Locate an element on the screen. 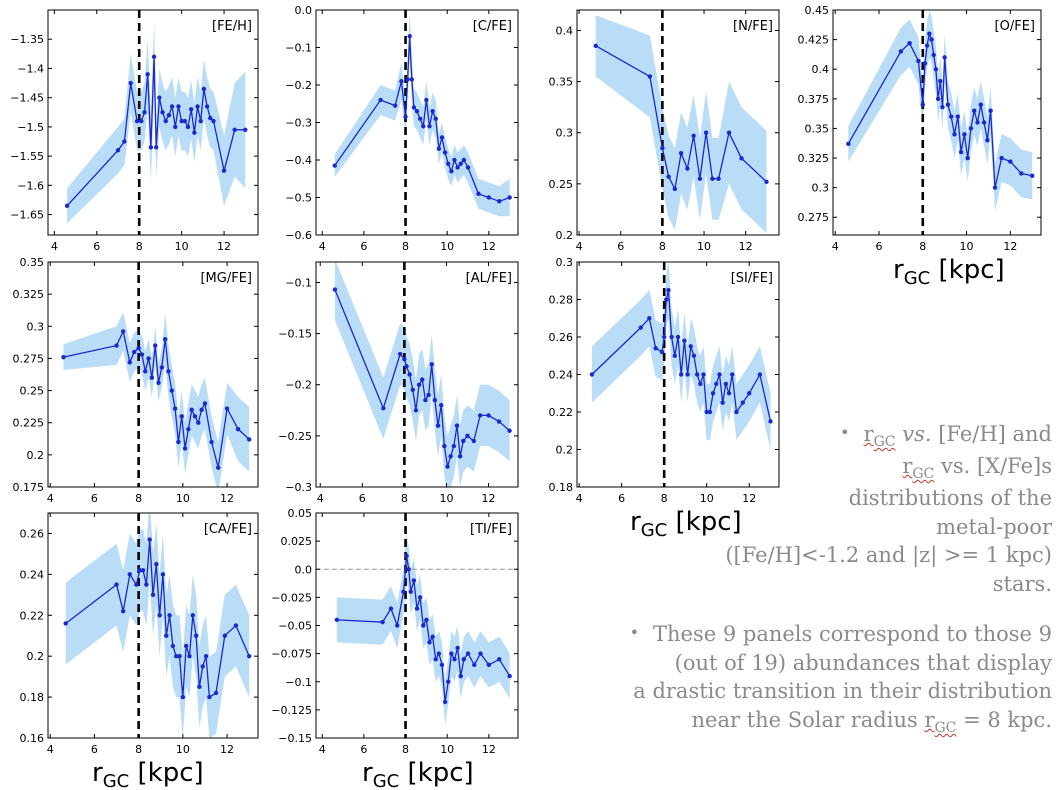 The width and height of the screenshot is (1058, 790). panel-label: [SI/FE] is located at coordinates (752, 278).